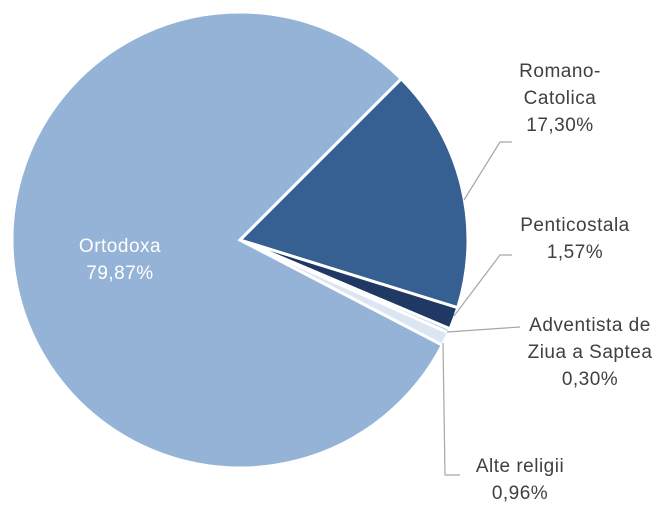 Image resolution: width=660 pixels, height=511 pixels. I want to click on category-label: Adventista de Ziua a Saptea, so click(590, 339).